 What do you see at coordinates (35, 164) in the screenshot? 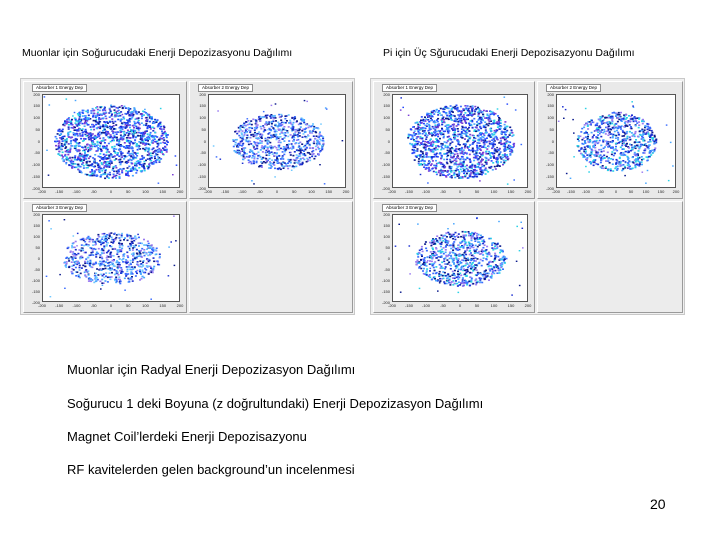
I see `y-tick-label: -100` at bounding box center [35, 164].